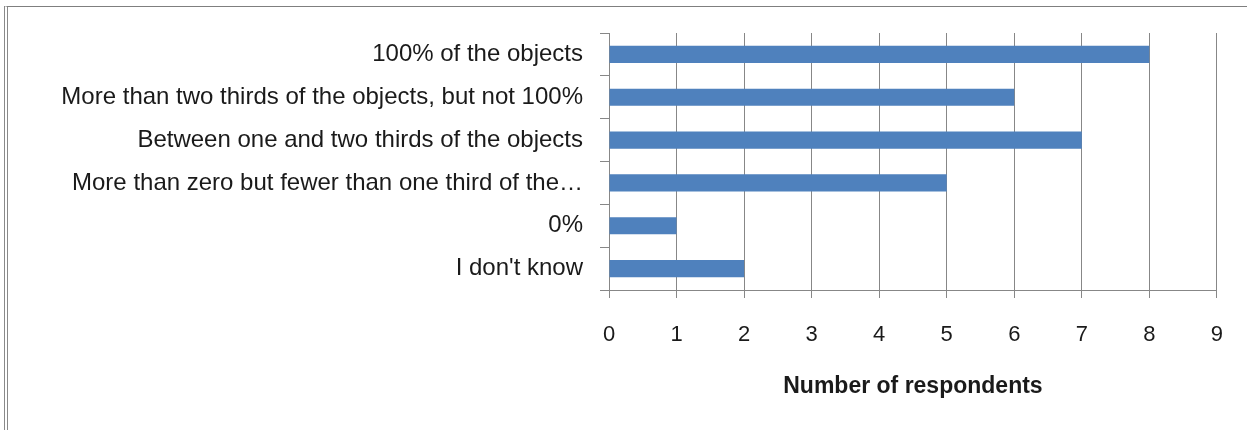 This screenshot has height=430, width=1247. Describe the element at coordinates (744, 334) in the screenshot. I see `x-tick-label: 2` at that location.